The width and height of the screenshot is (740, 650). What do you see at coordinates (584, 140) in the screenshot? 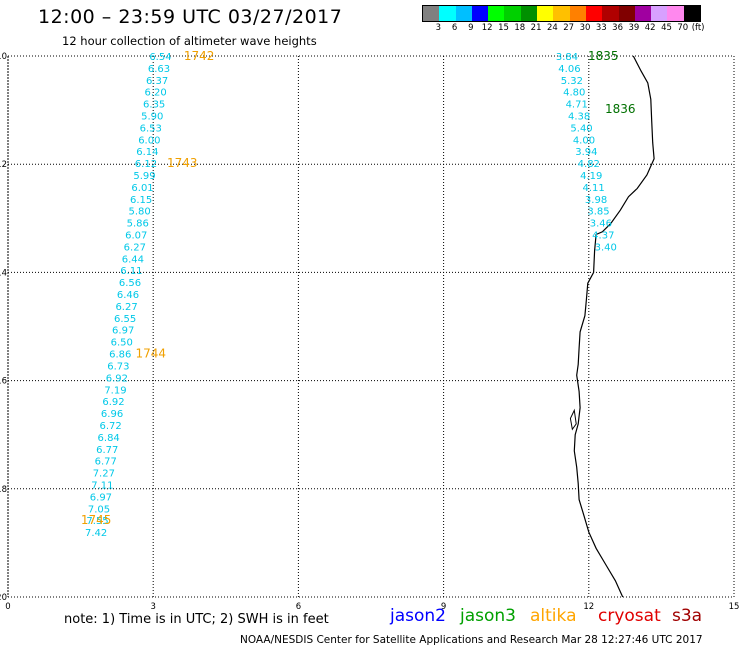
I see `swh-value: 4.00` at bounding box center [584, 140].